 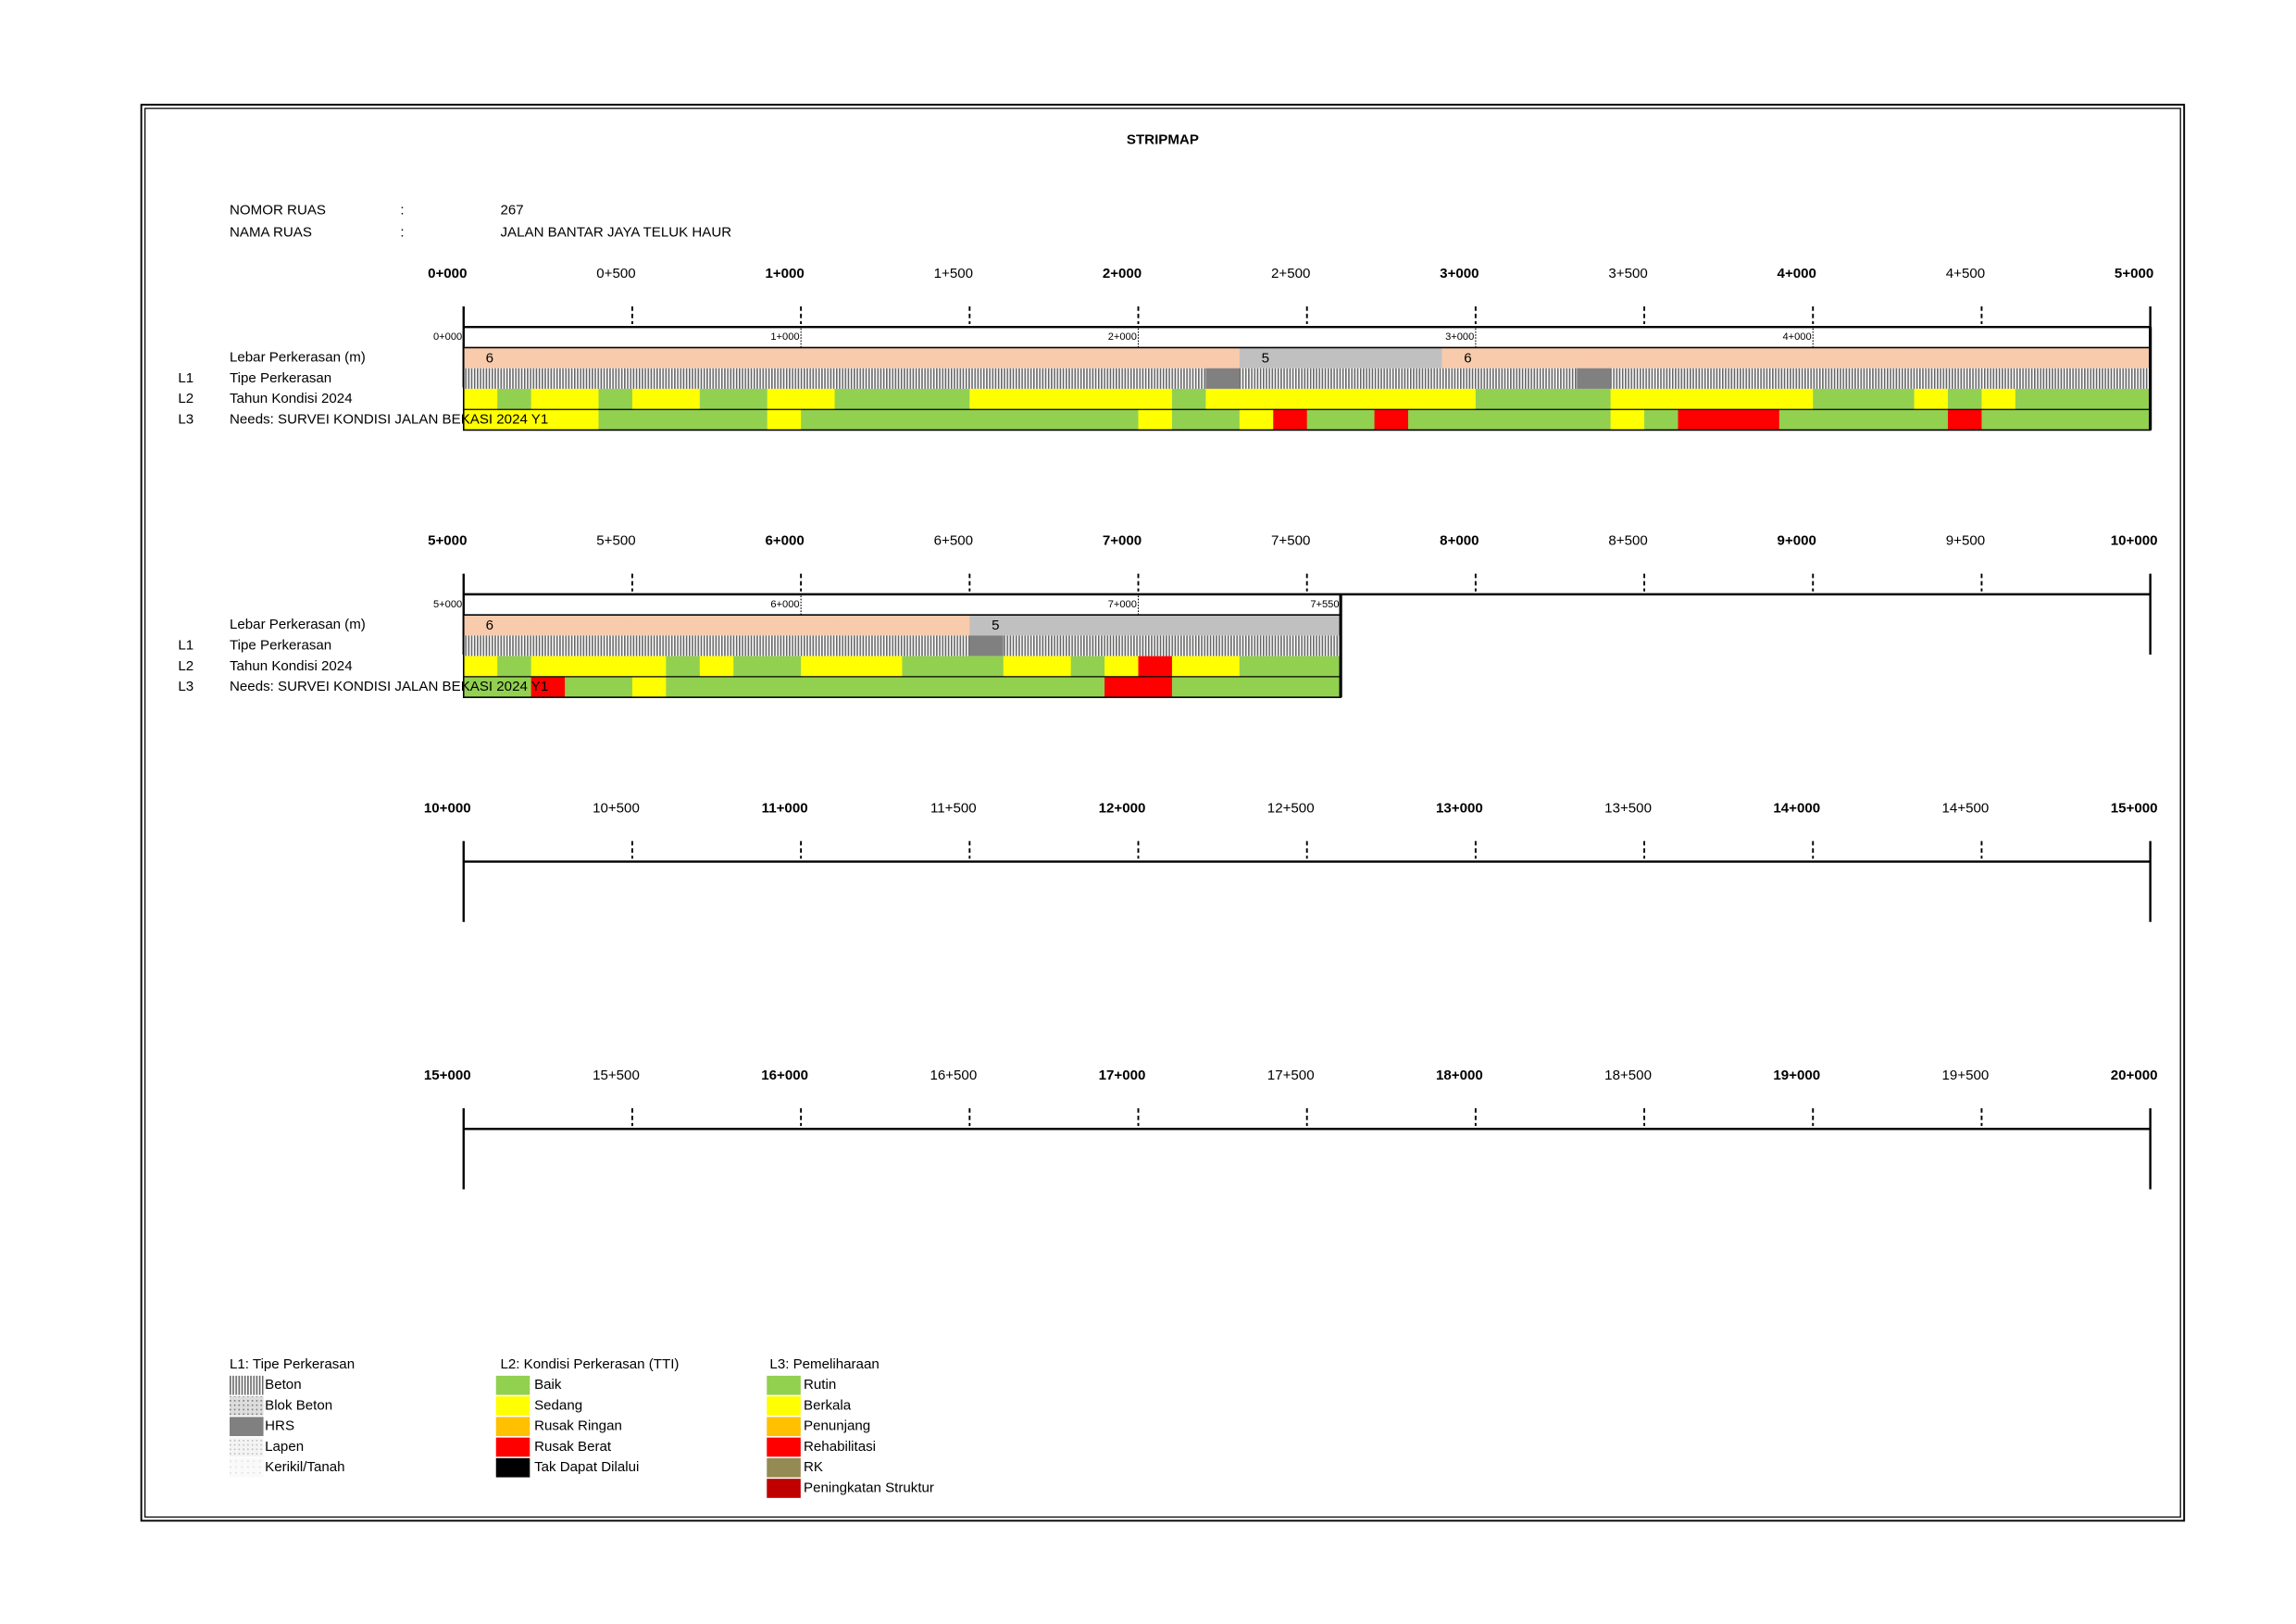 What do you see at coordinates (1290, 541) in the screenshot?
I see `km-label: 7+500` at bounding box center [1290, 541].